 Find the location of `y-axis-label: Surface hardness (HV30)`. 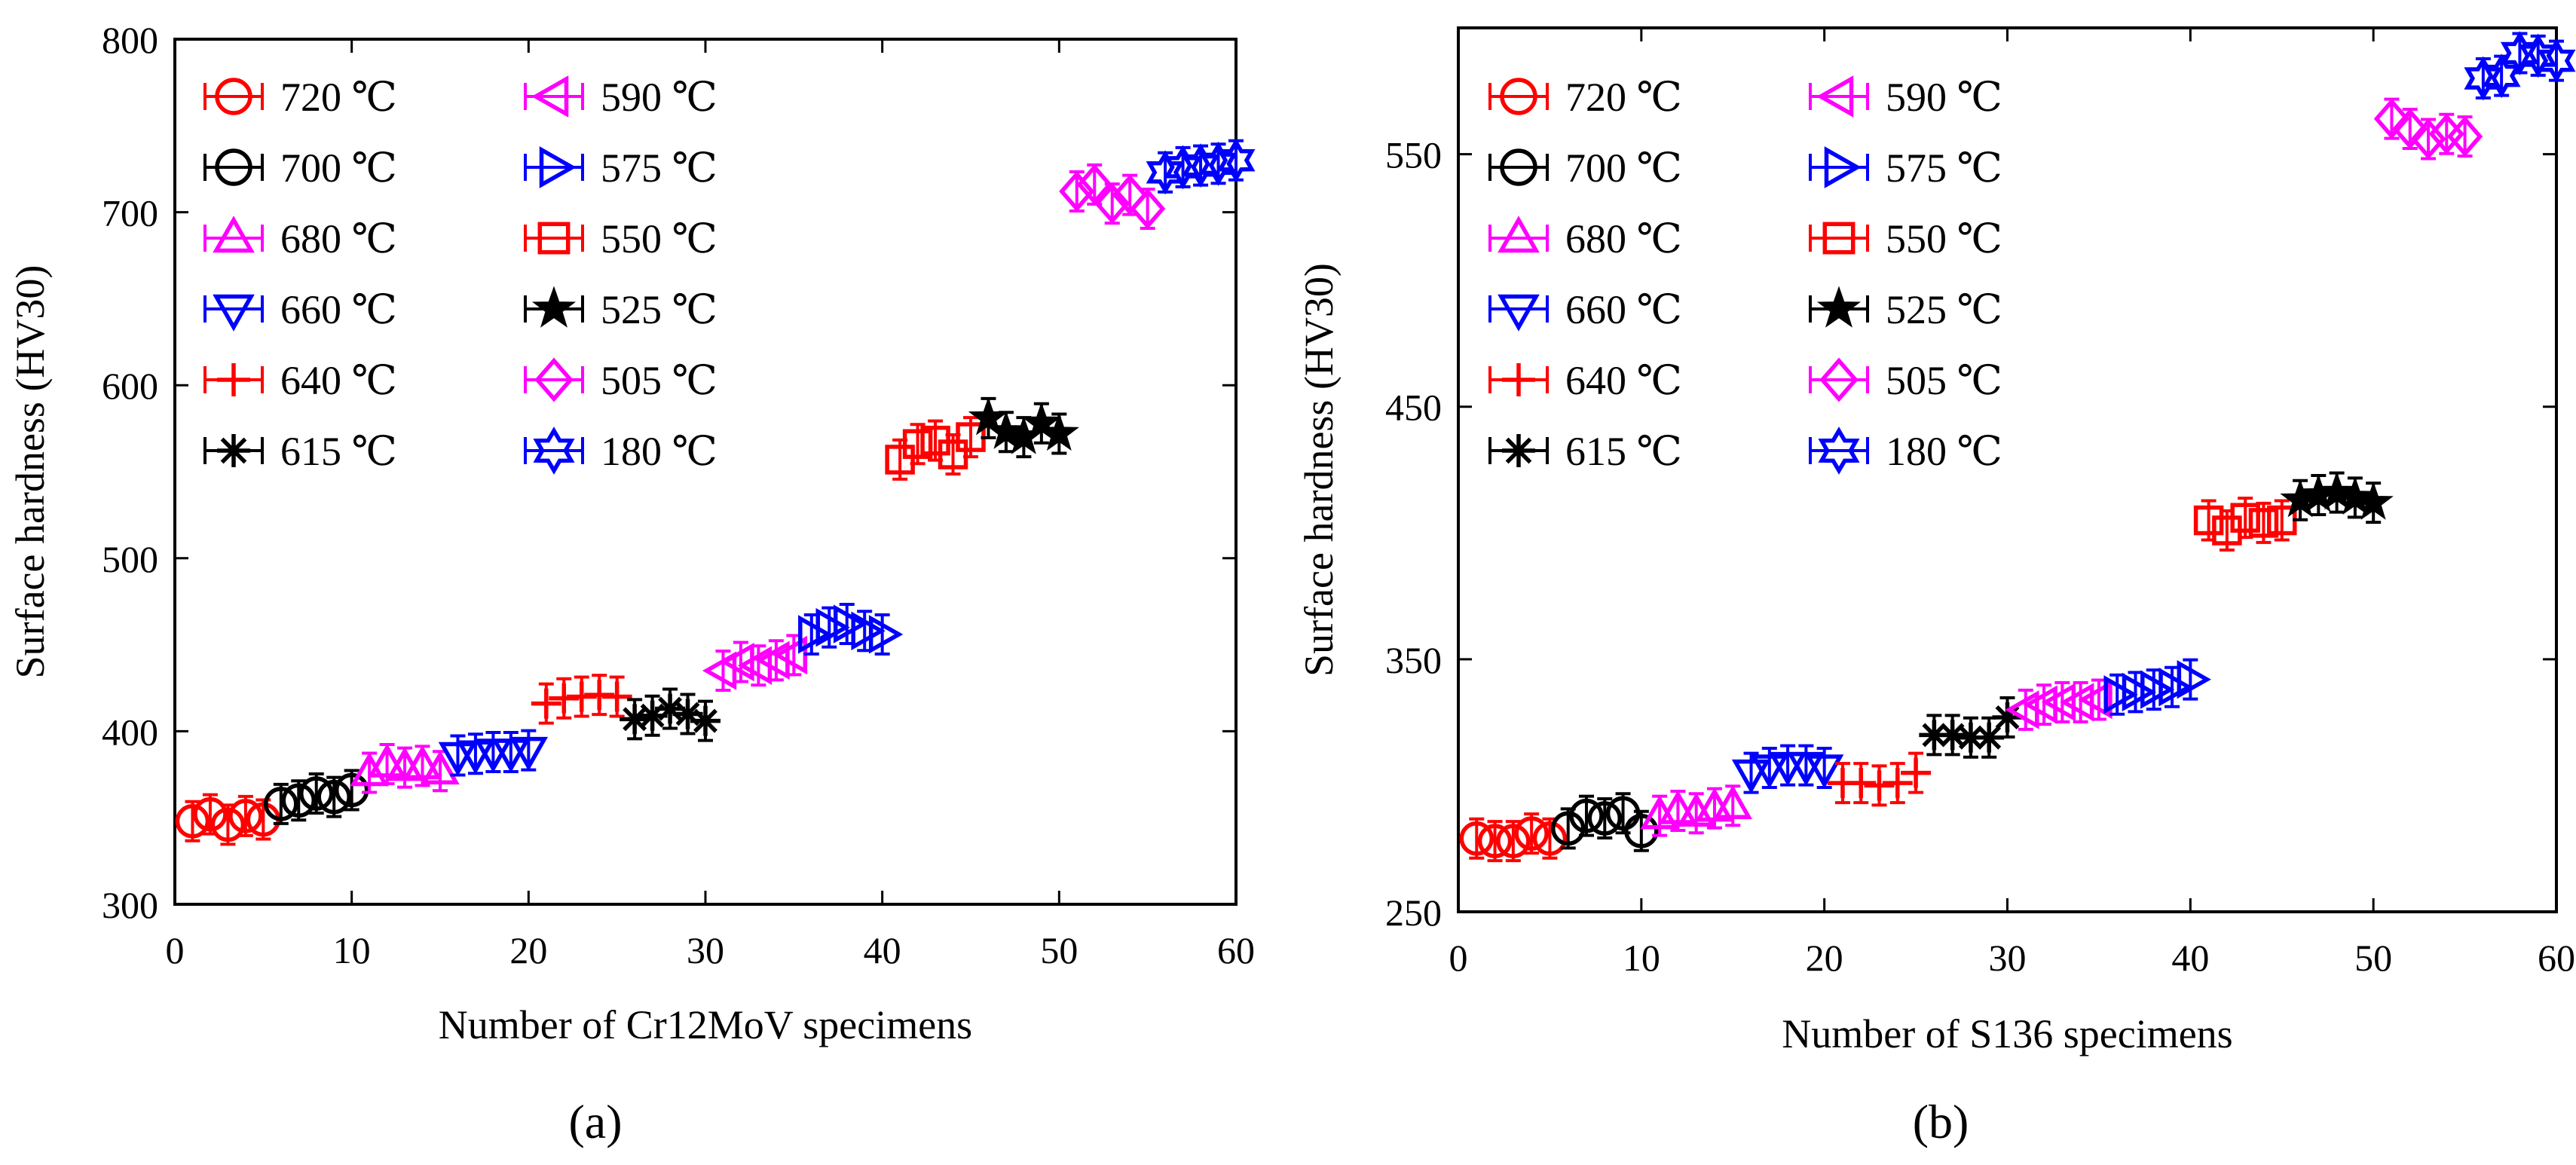

y-axis-label: Surface hardness (HV30) is located at coordinates (30, 472).